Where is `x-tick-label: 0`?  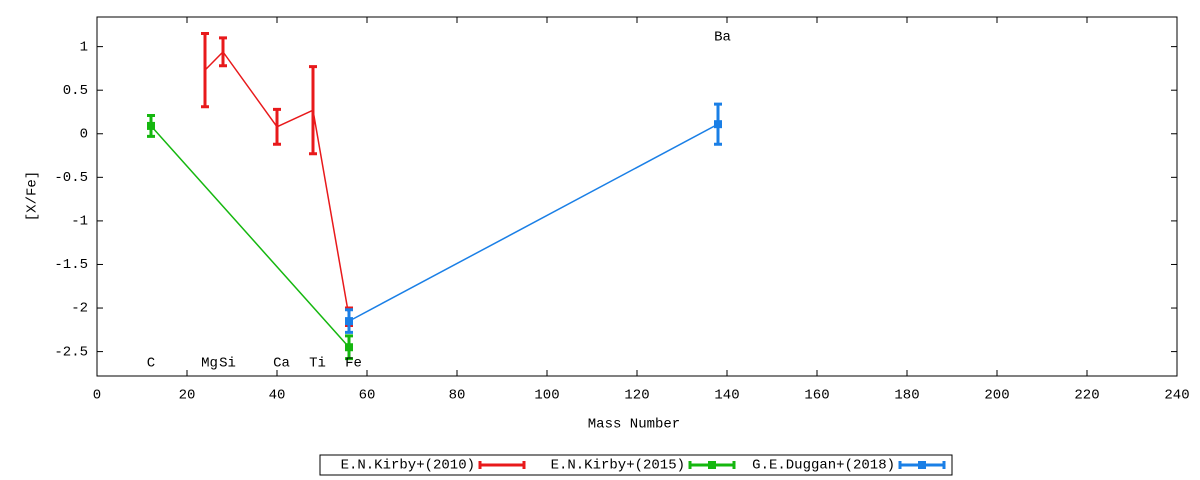 x-tick-label: 0 is located at coordinates (97, 396).